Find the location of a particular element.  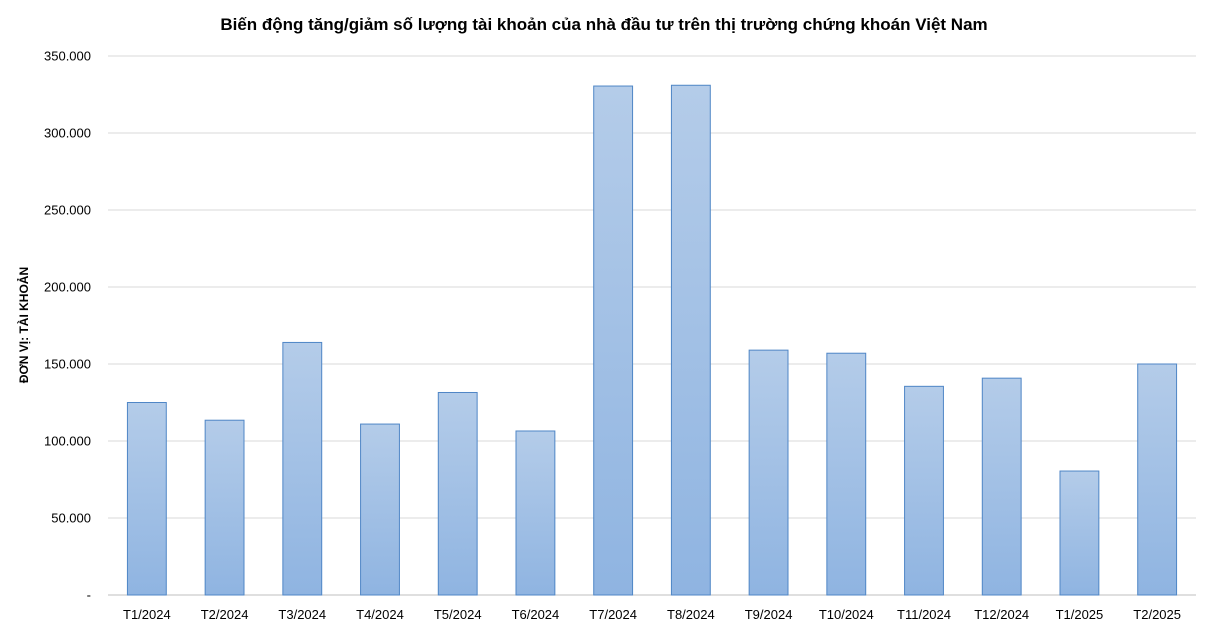

y-axis-label: ĐƠN VỊ: TÀI KHOẢN is located at coordinates (23, 325).